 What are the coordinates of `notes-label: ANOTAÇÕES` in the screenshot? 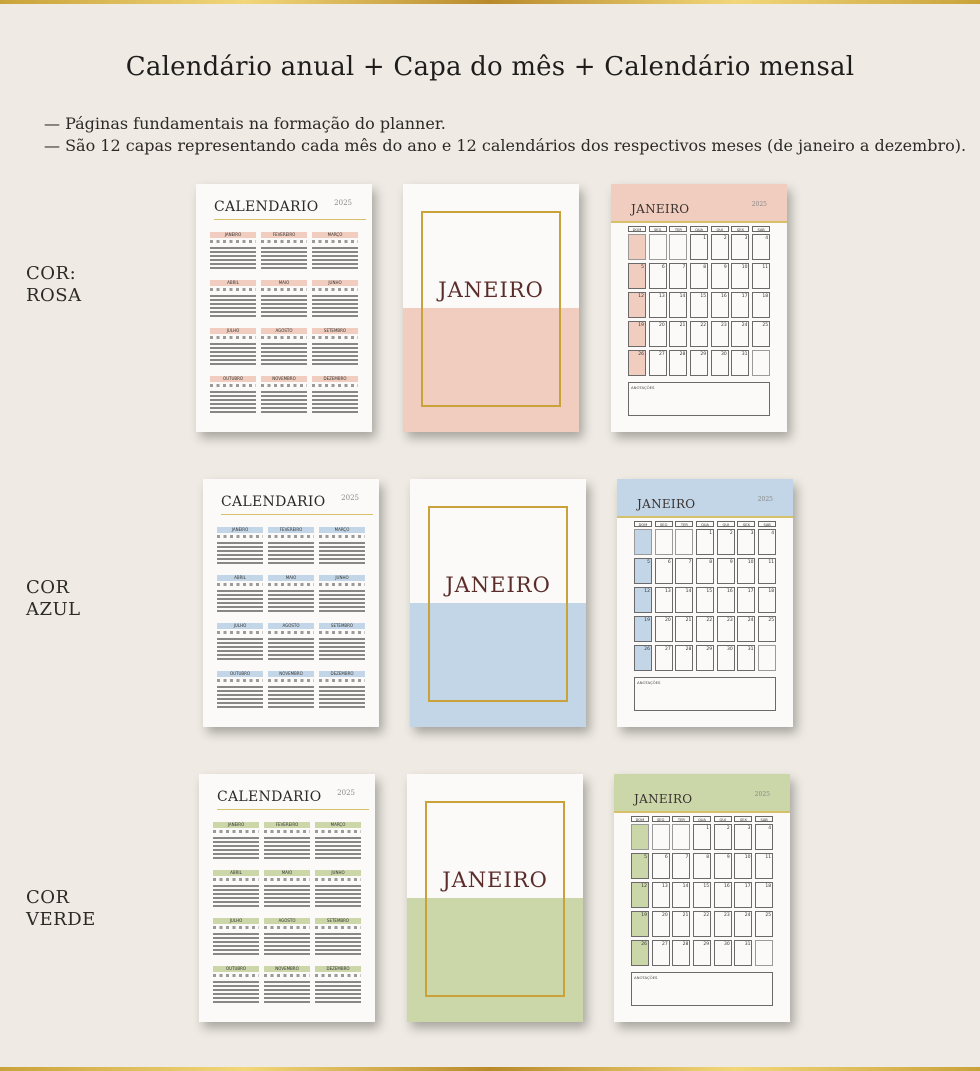 It's located at (643, 387).